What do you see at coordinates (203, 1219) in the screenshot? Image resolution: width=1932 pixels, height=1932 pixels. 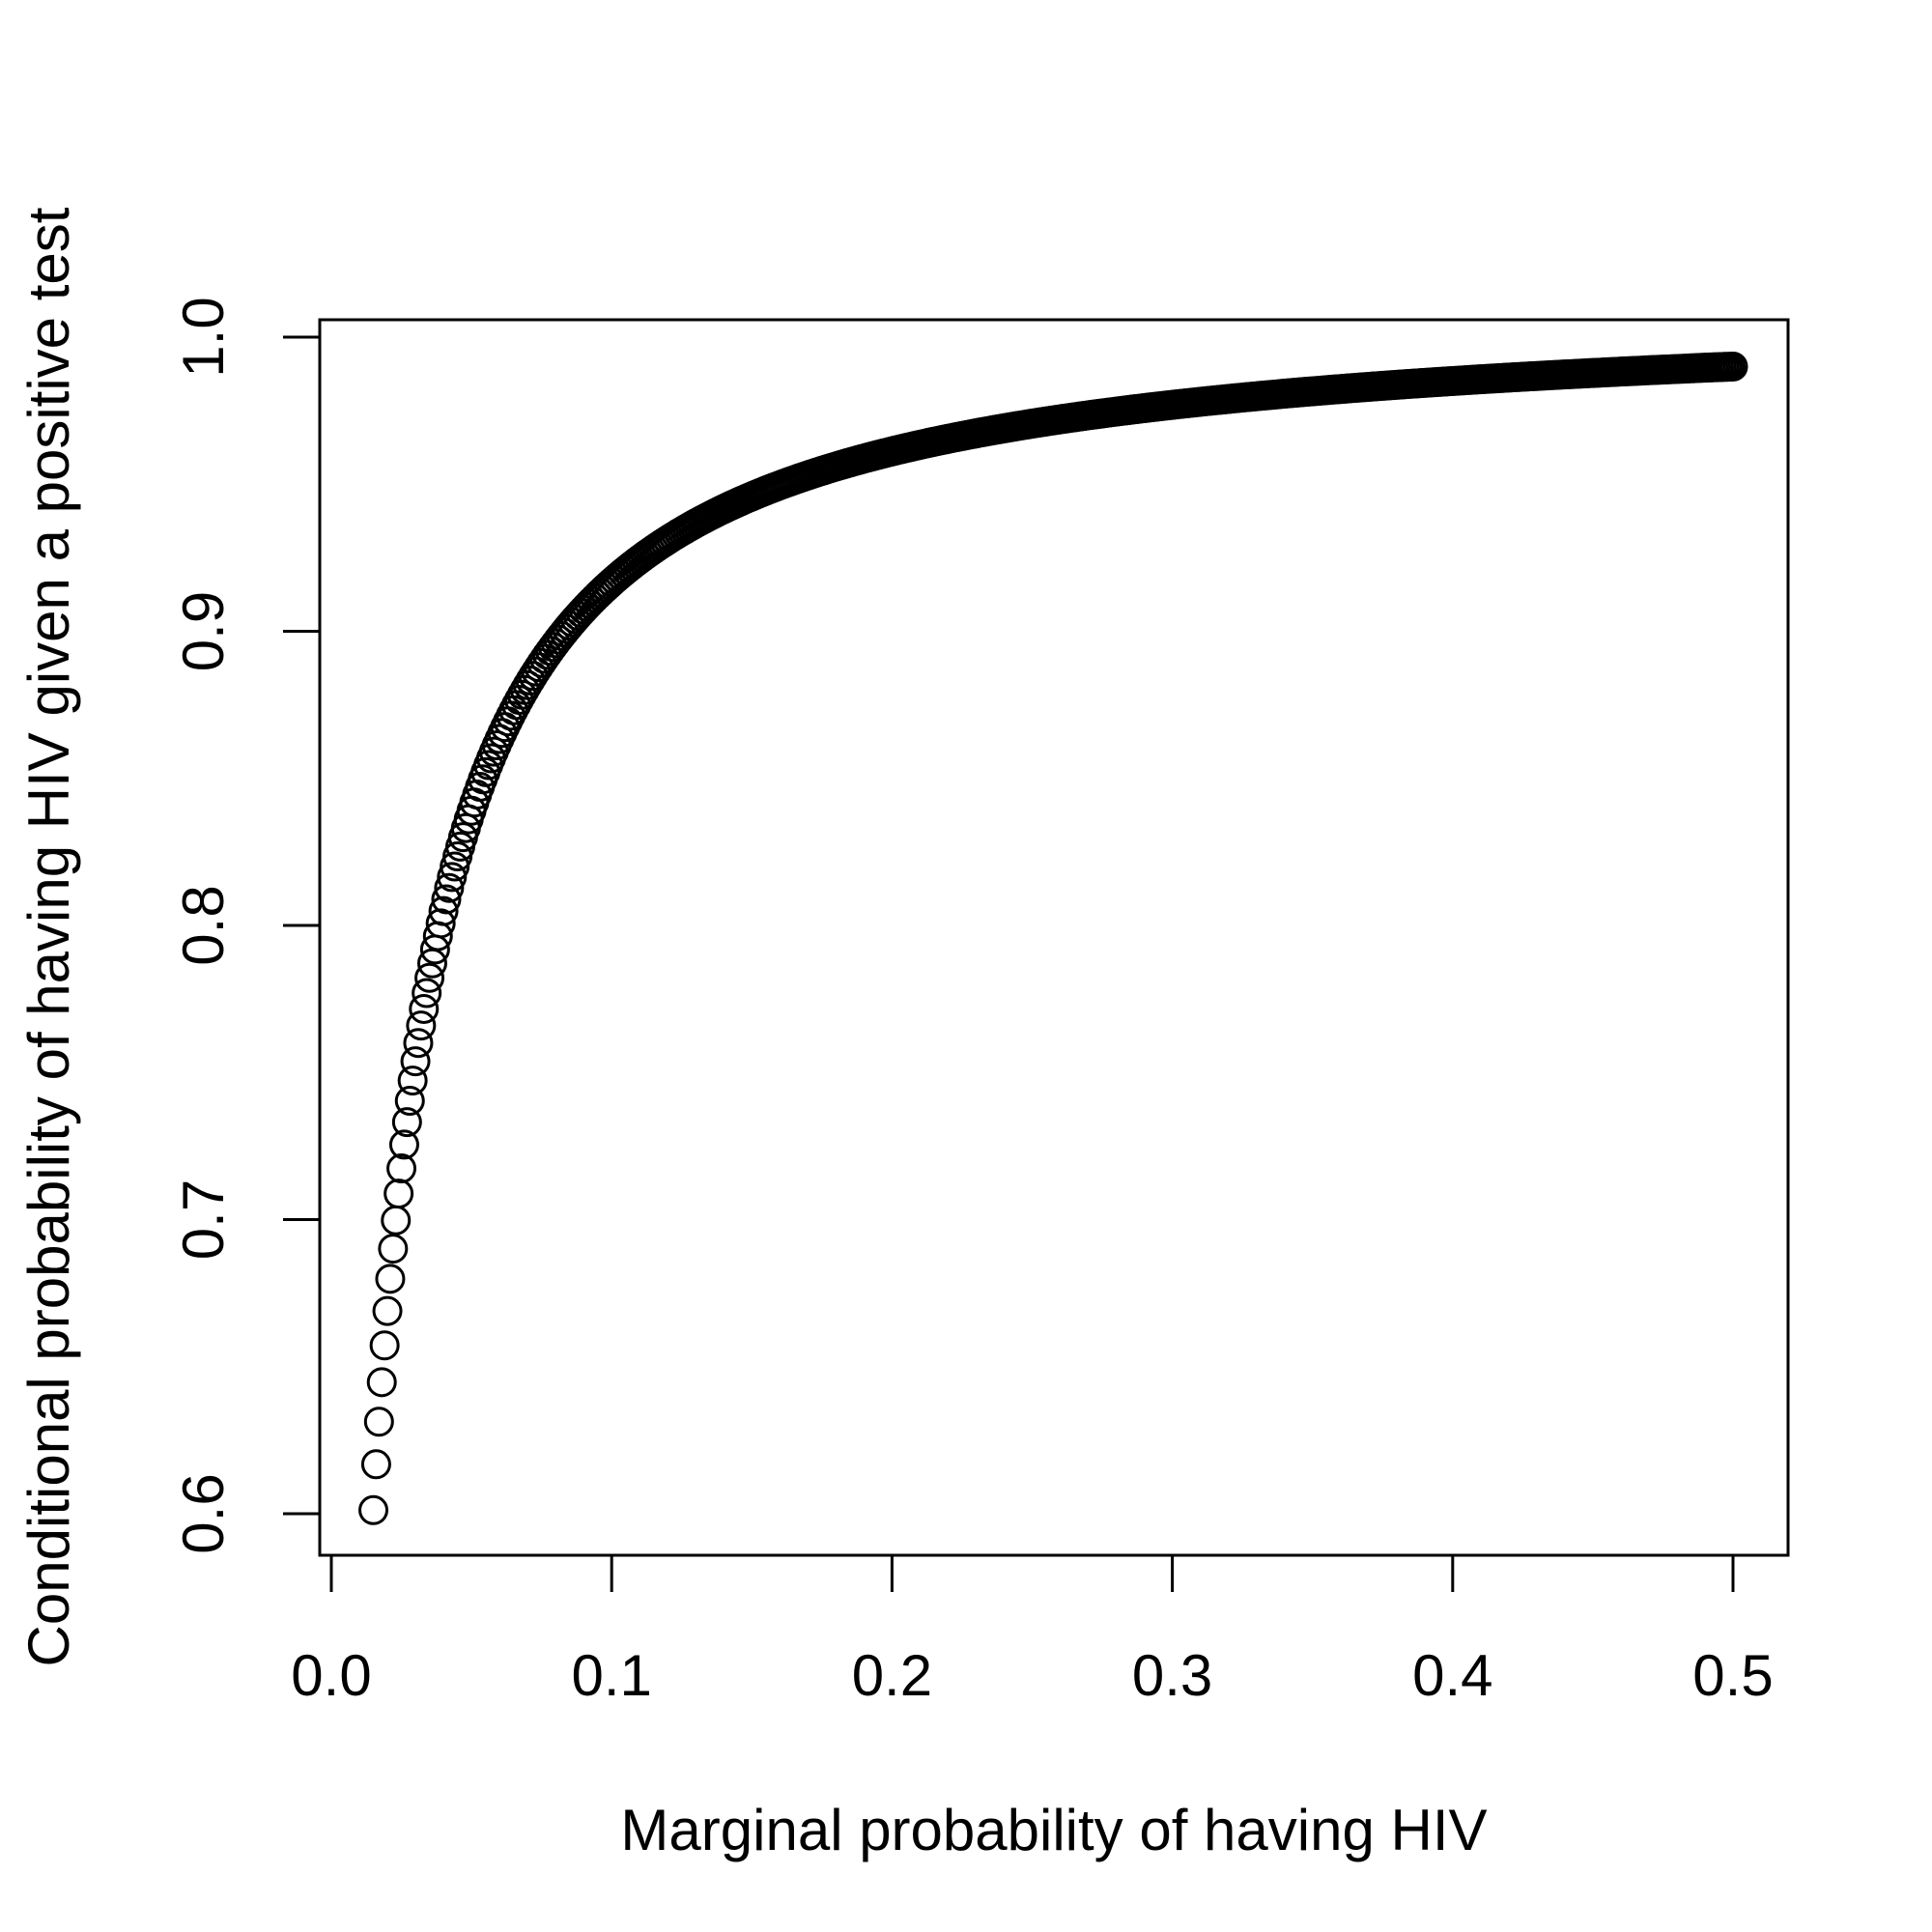 I see `y-tick-label: 0.7` at bounding box center [203, 1219].